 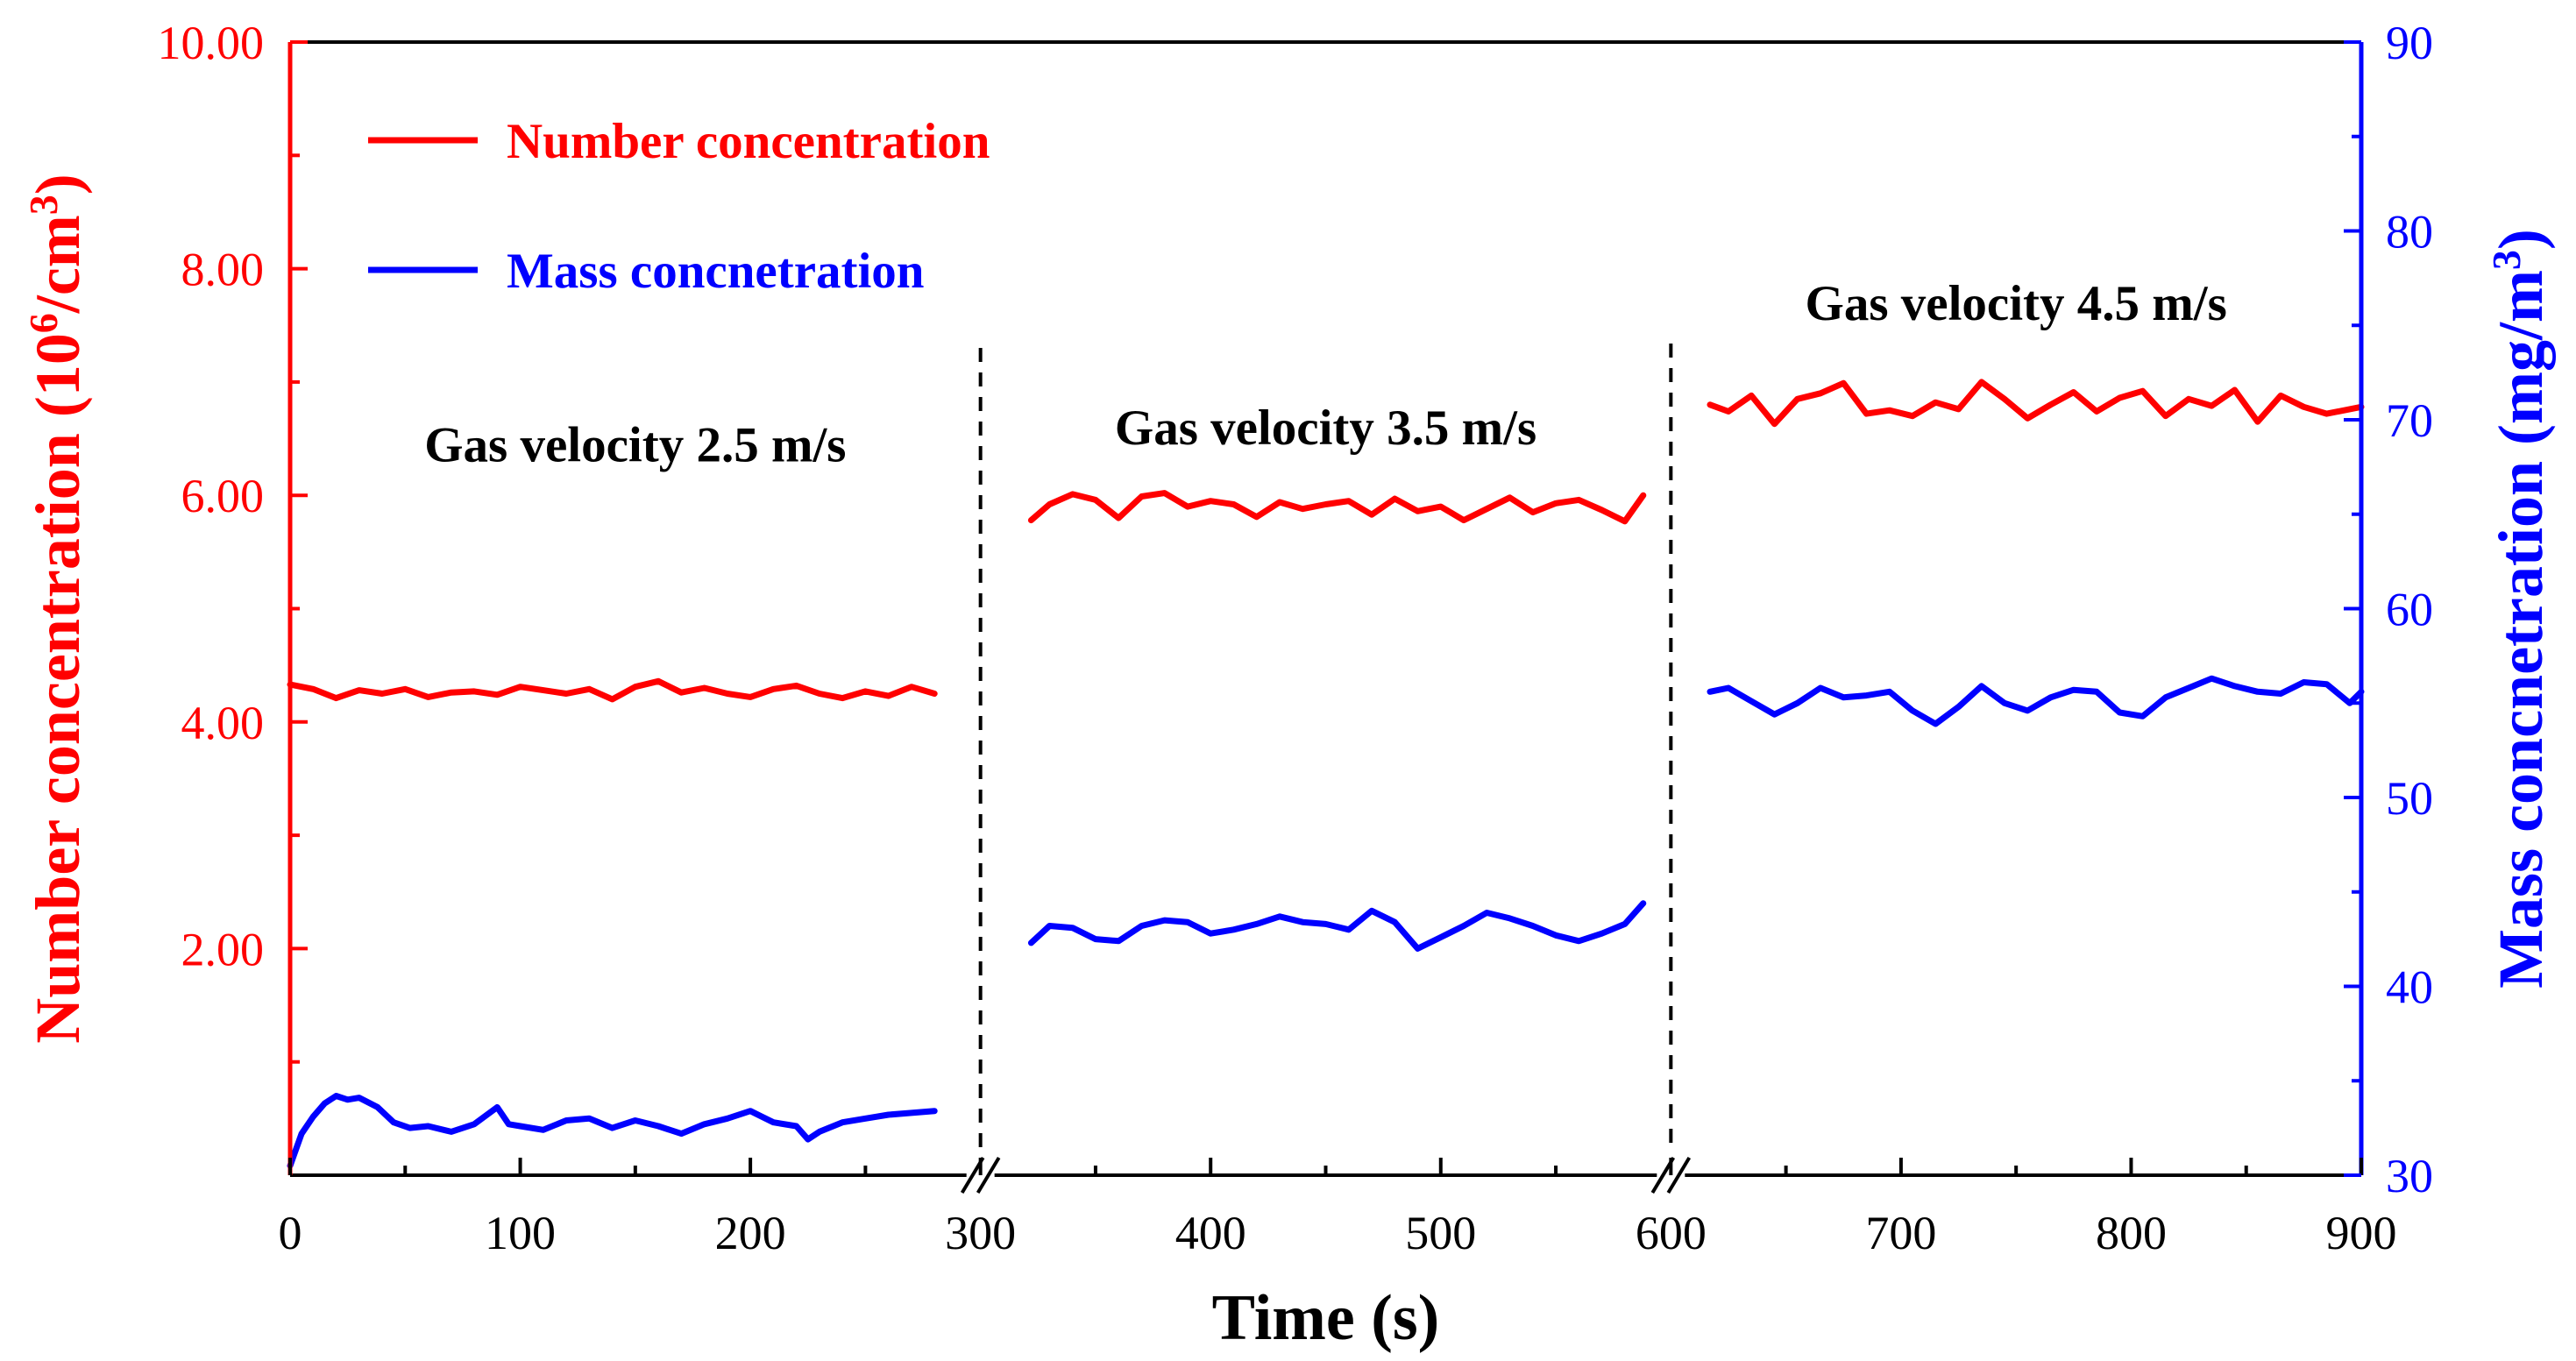 I want to click on x-tick-label: 200, so click(x=750, y=1233).